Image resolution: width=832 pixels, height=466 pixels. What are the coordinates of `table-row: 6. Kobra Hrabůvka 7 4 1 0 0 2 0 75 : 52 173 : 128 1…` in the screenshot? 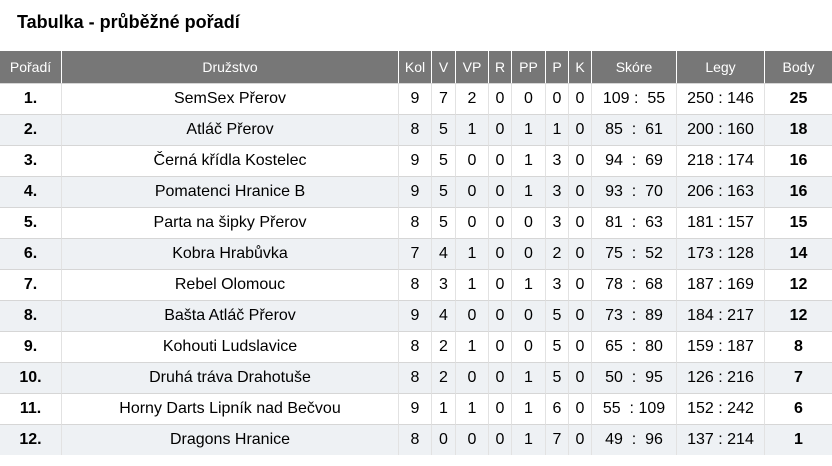 It's located at (416, 253).